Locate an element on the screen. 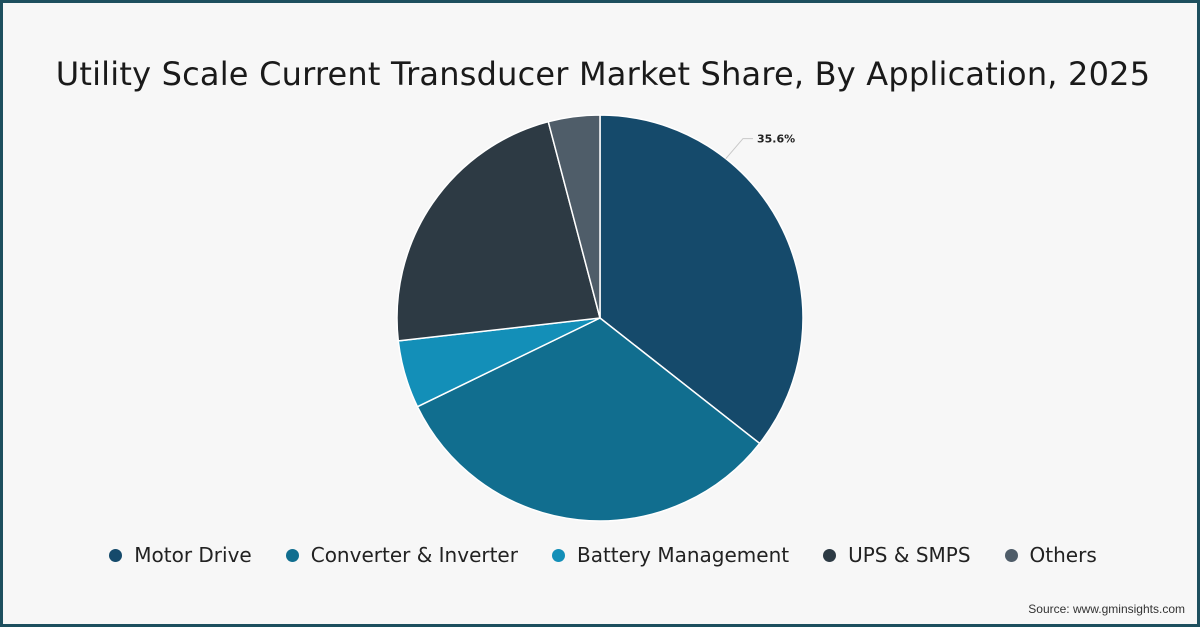 Image resolution: width=1200 pixels, height=627 pixels. pie-slice-motor-drive is located at coordinates (701, 279).